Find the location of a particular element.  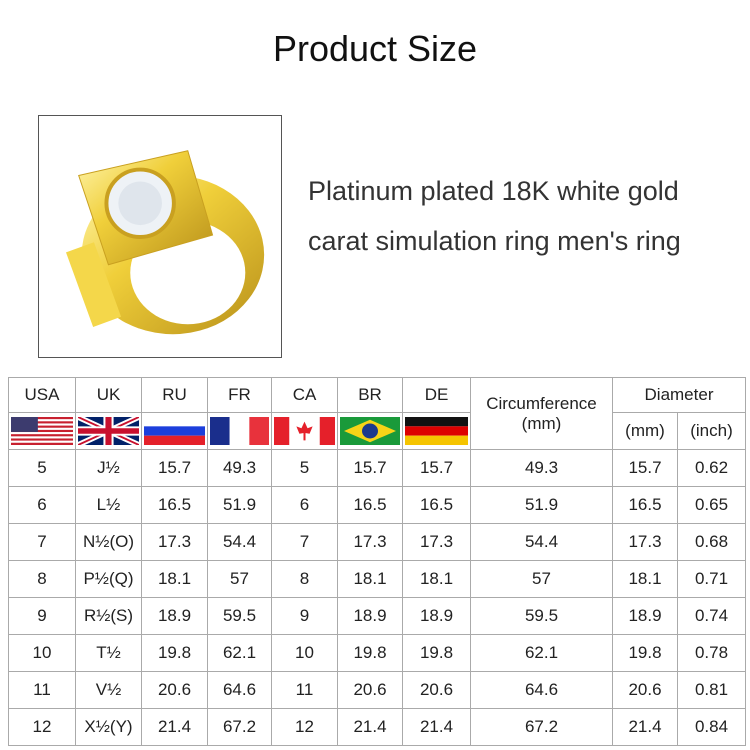

table-row: 8 P½(Q) 18.1 57 8 18.1 18.1 57 18.1 0.71 is located at coordinates (377, 579).